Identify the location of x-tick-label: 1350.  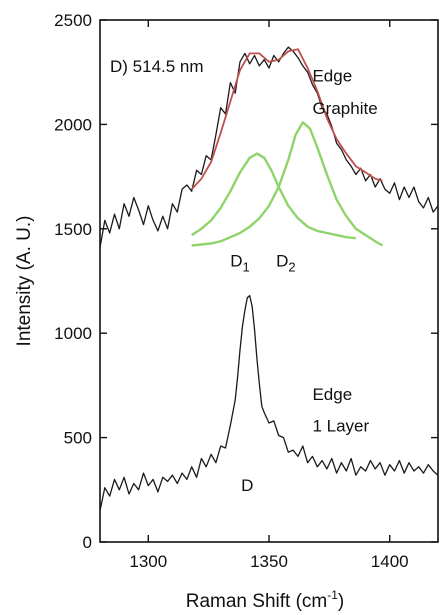
(269, 561).